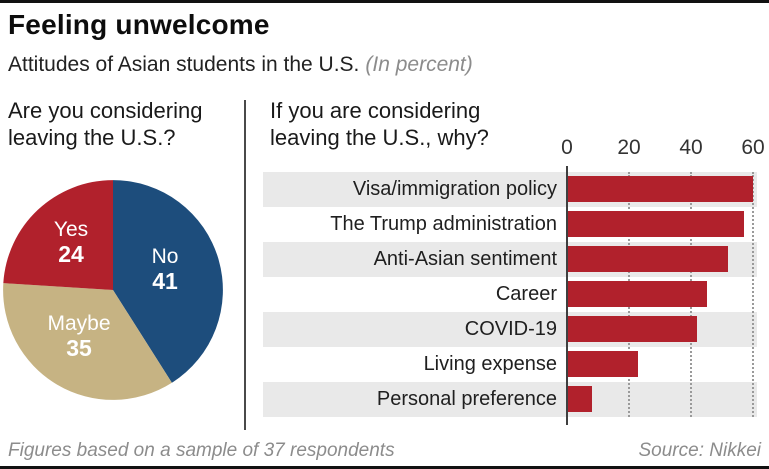  I want to click on pie-label-yes: Yes 24, so click(71, 242).